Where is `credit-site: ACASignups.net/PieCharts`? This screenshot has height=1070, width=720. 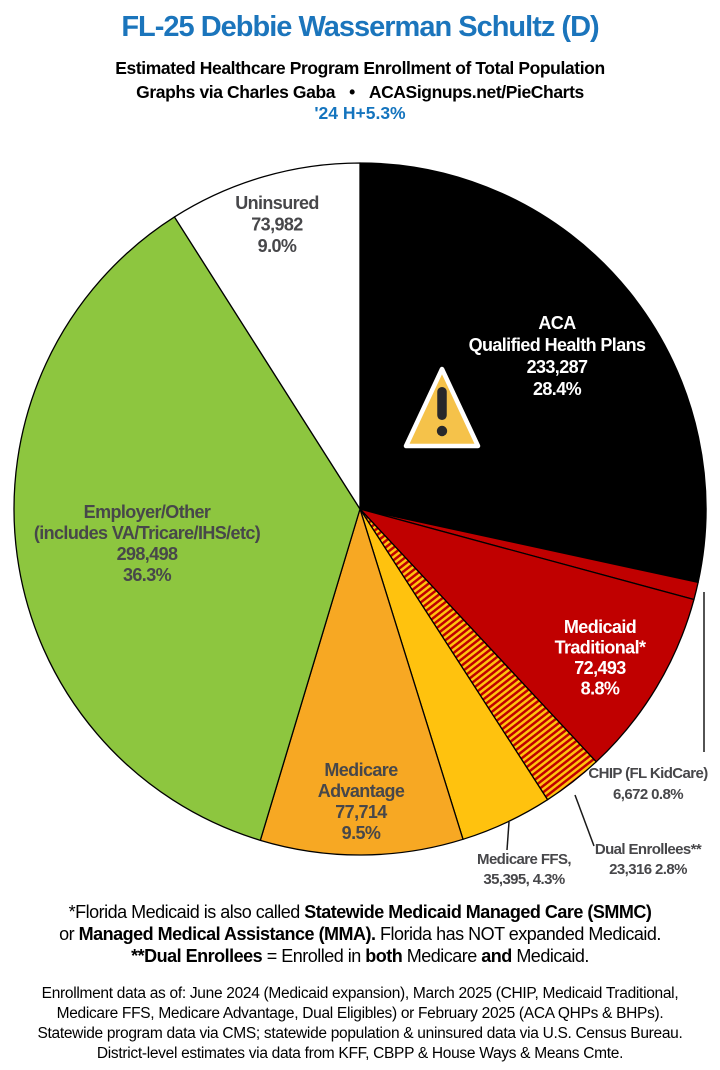
credit-site: ACASignups.net/PieCharts is located at coordinates (476, 92).